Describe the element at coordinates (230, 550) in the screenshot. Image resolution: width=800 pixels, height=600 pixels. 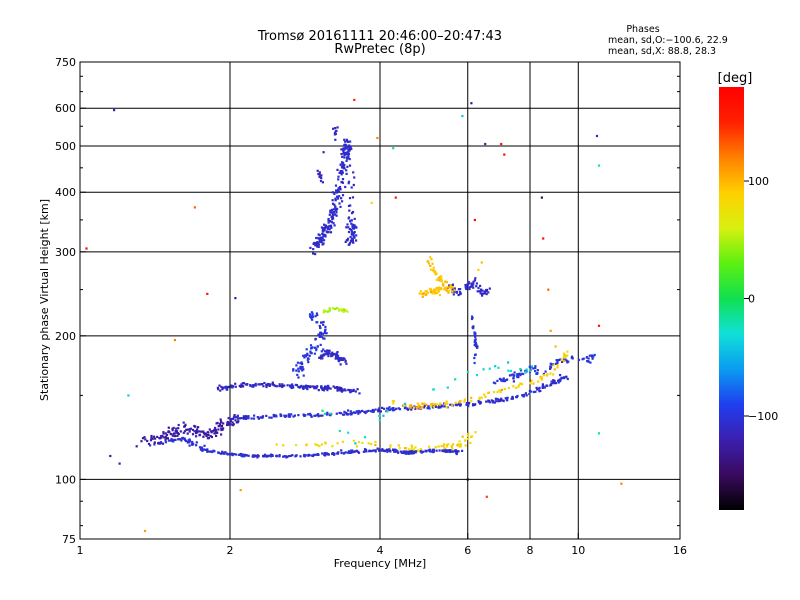
I see `x-tick-label: 2` at that location.